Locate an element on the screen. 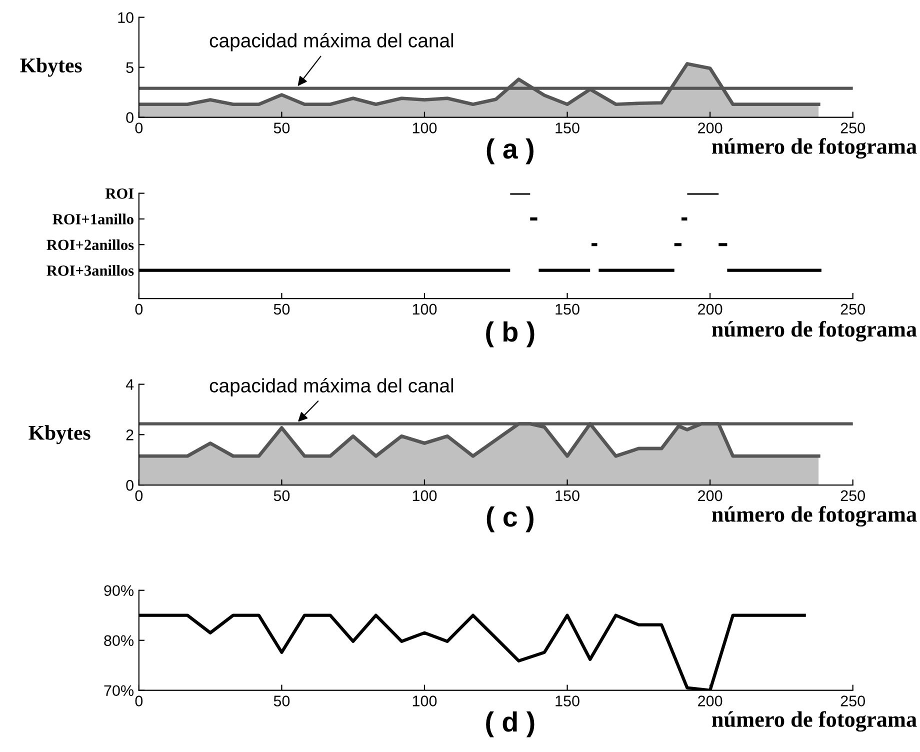 The image size is (920, 752). y-tick-label: 5 is located at coordinates (130, 67).